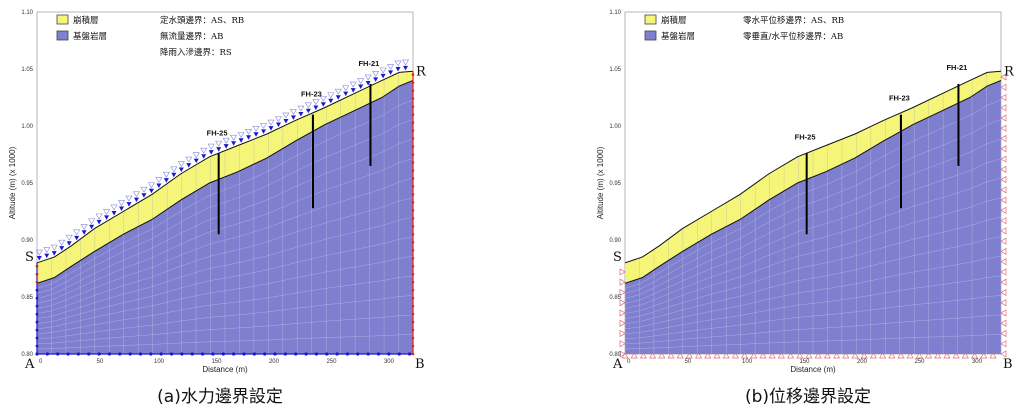 Image resolution: width=1018 pixels, height=411 pixels. Describe the element at coordinates (41, 362) in the screenshot. I see `x-tick-label: 0` at that location.